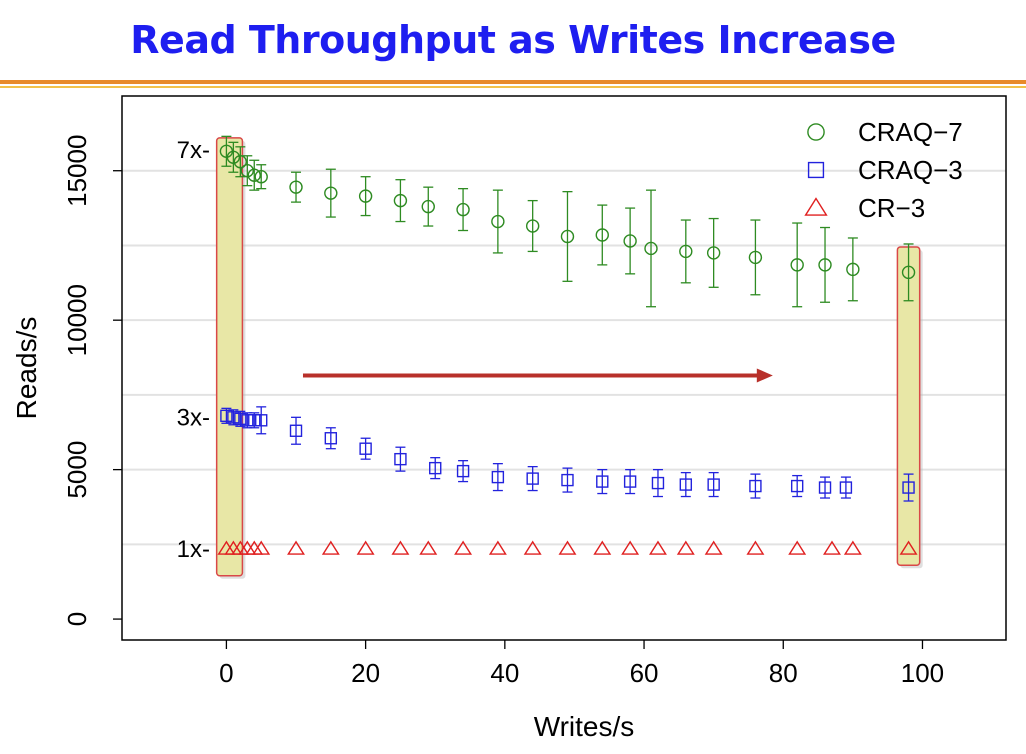 This screenshot has height=754, width=1026. I want to click on x-tick-label: 100, so click(922, 673).